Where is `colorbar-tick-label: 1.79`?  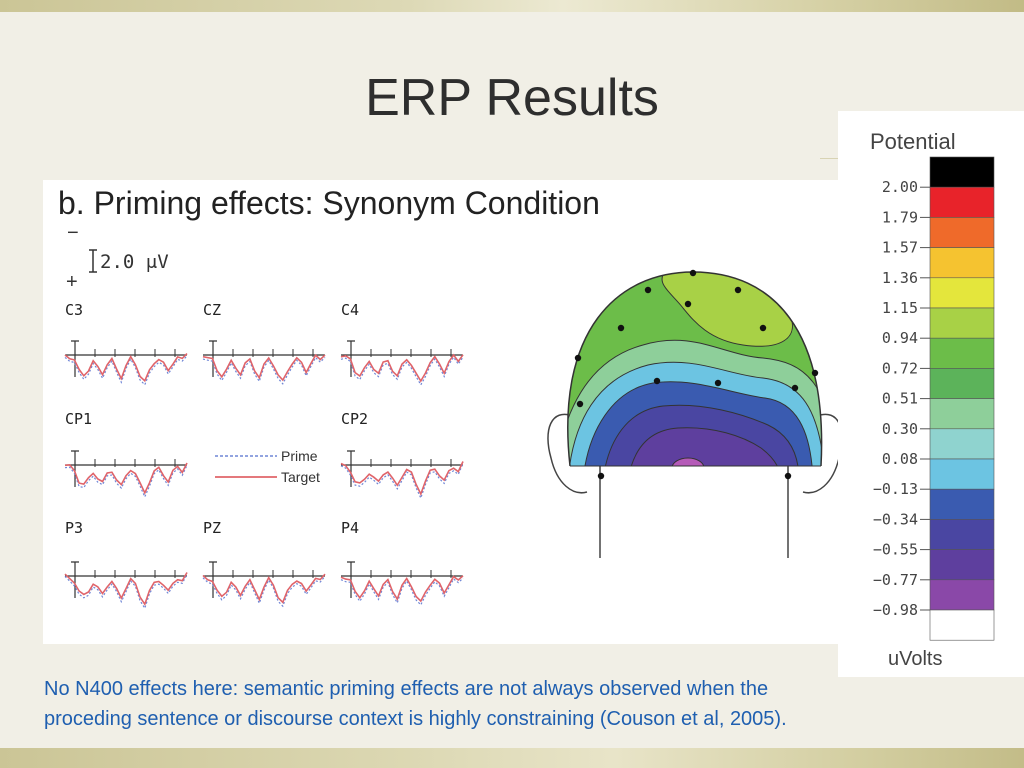 colorbar-tick-label: 1.79 is located at coordinates (900, 217).